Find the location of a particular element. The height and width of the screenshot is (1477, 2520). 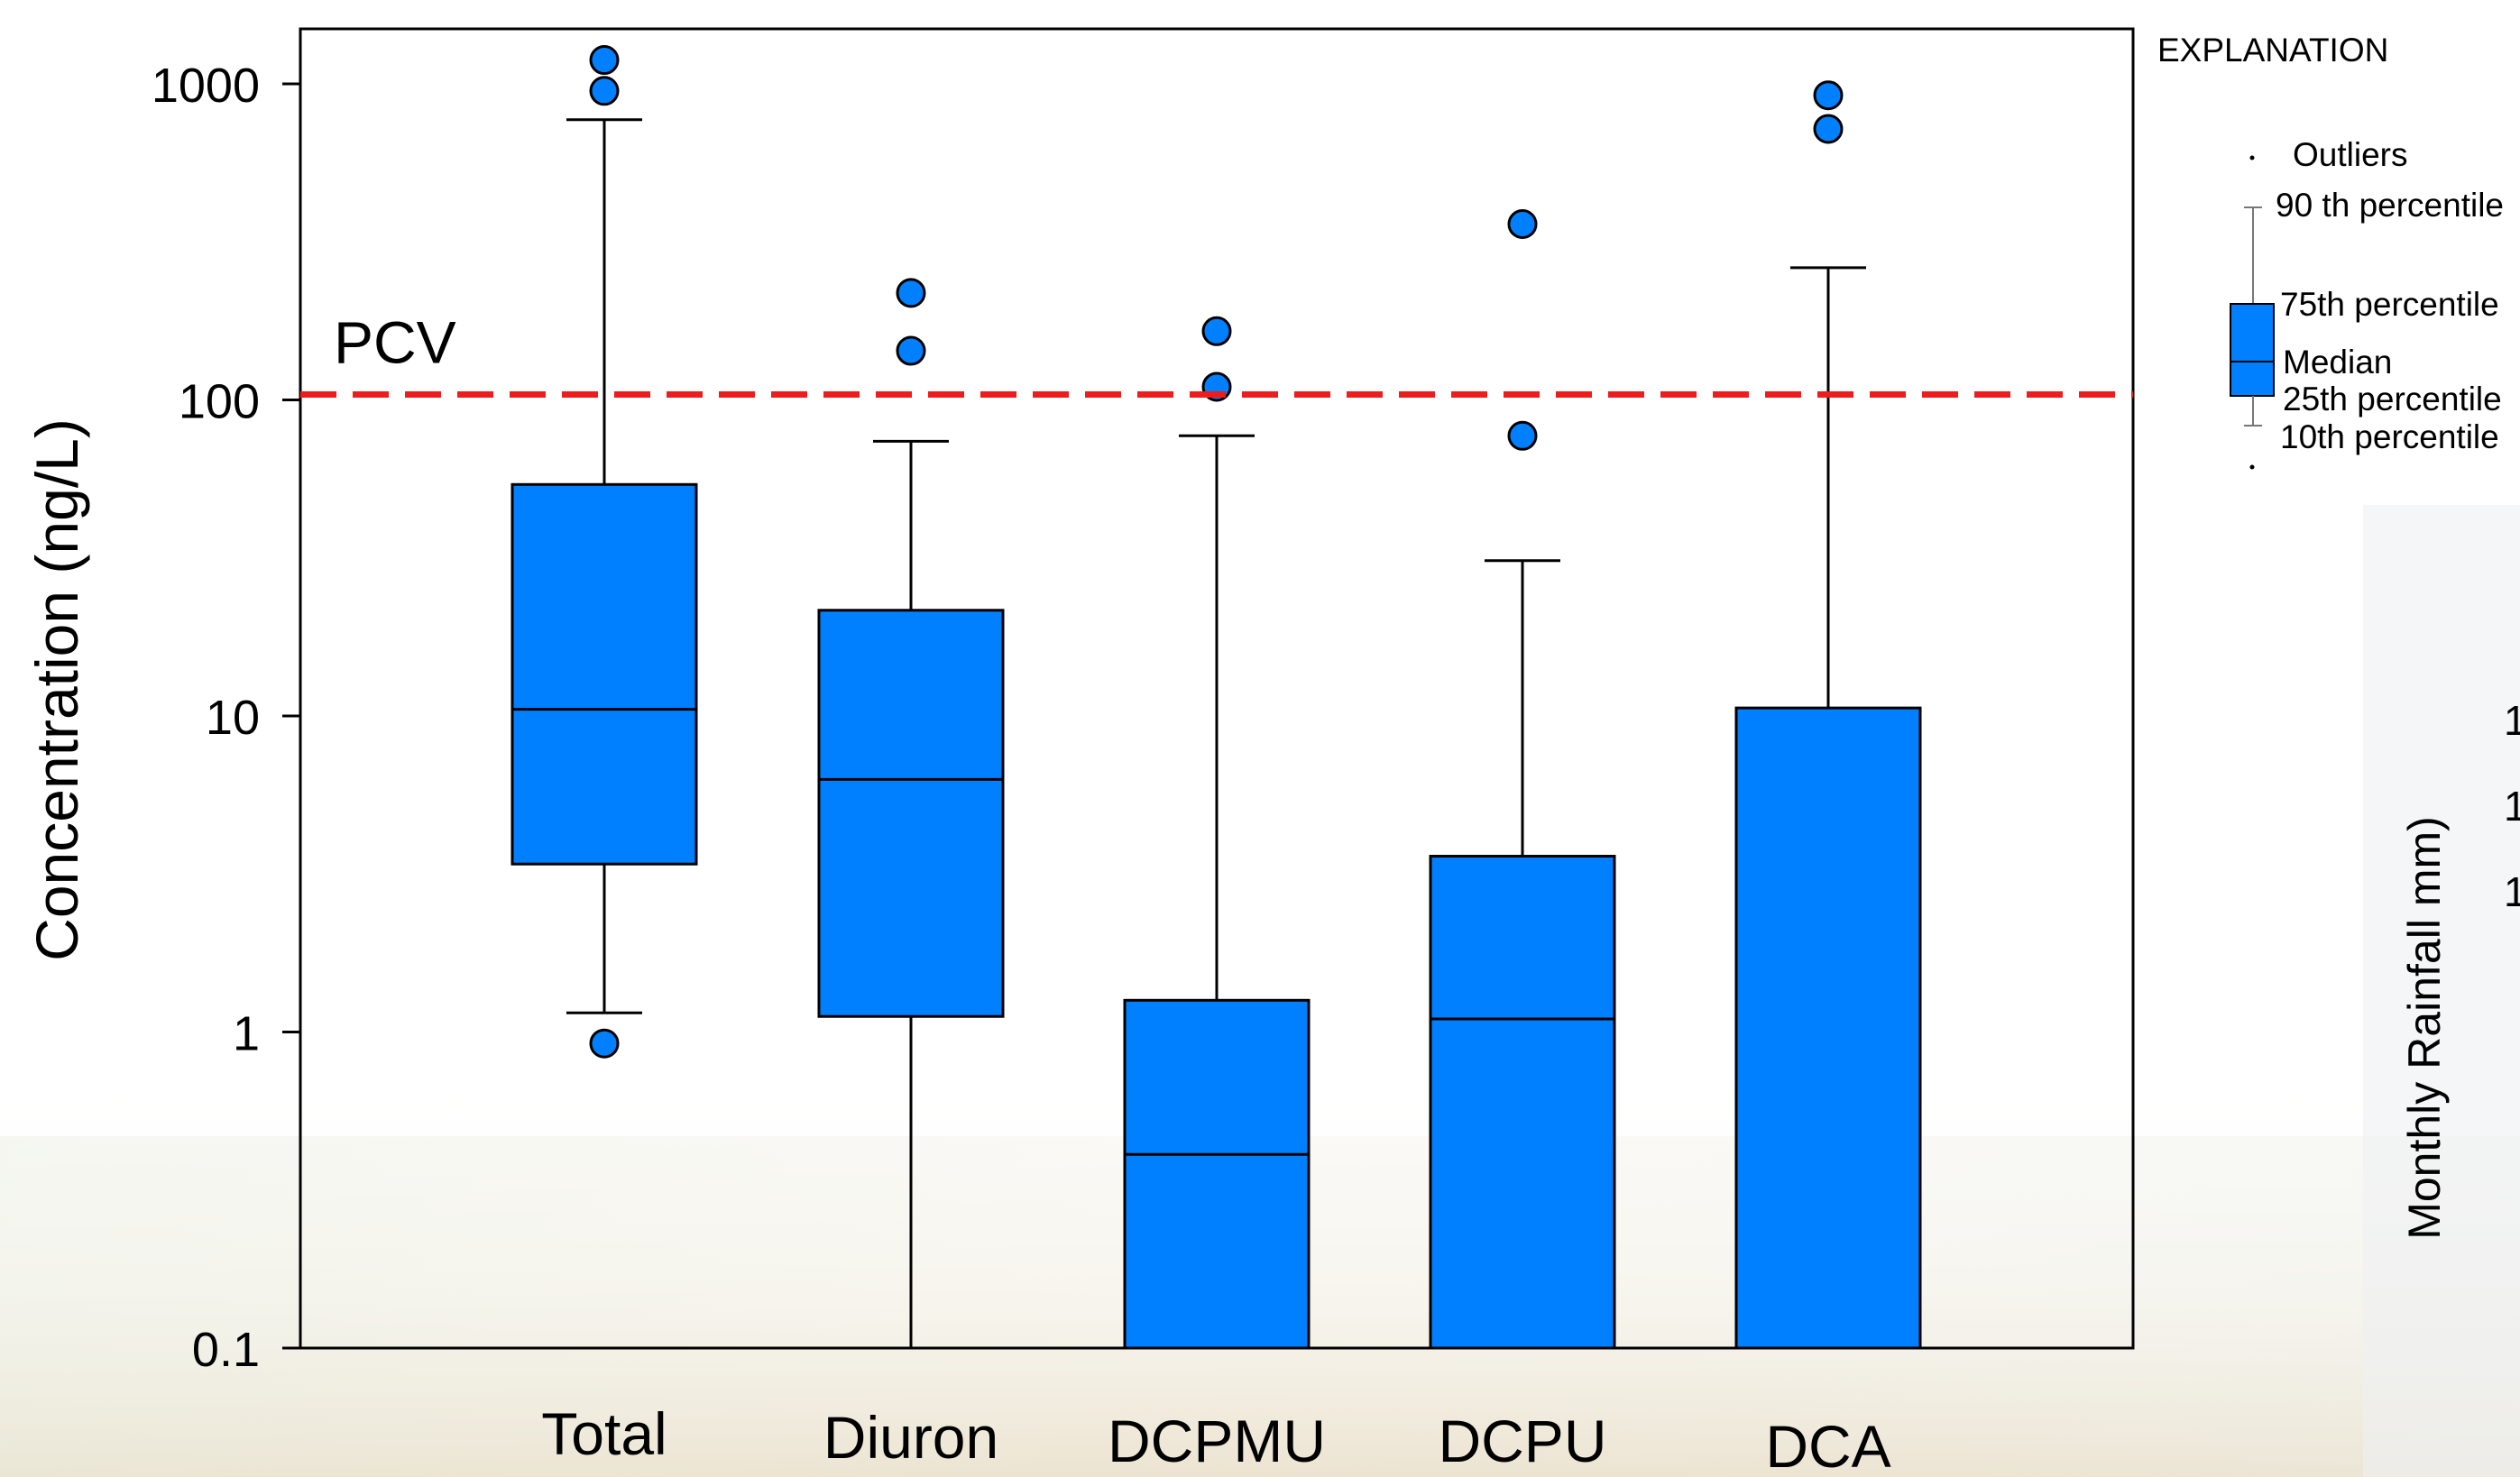

legend-title: EXPLANATION is located at coordinates (2272, 50).